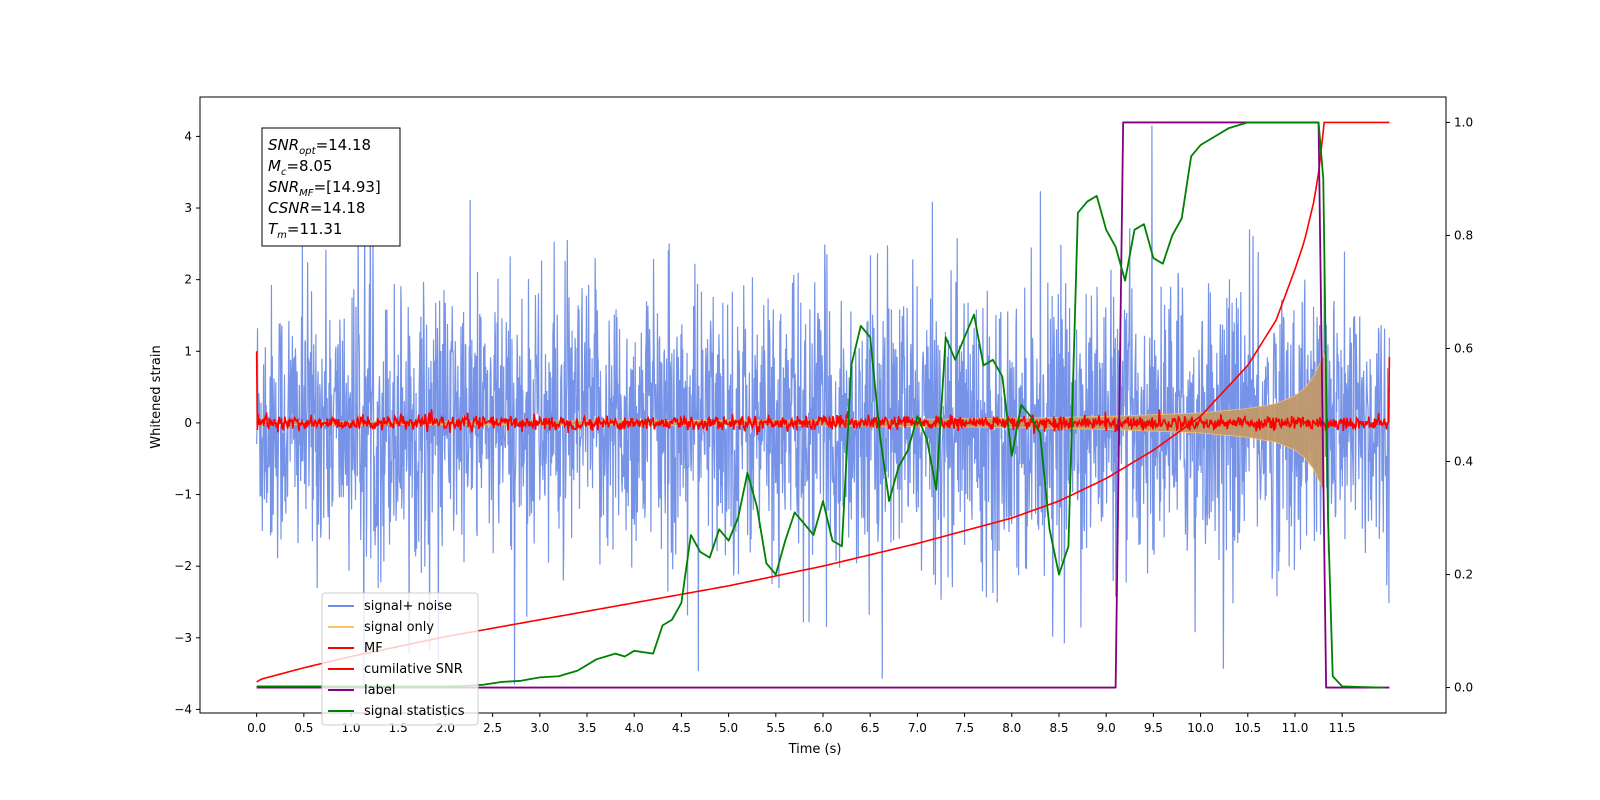  I want to click on x-tick-label: 9.0, so click(1106, 728).